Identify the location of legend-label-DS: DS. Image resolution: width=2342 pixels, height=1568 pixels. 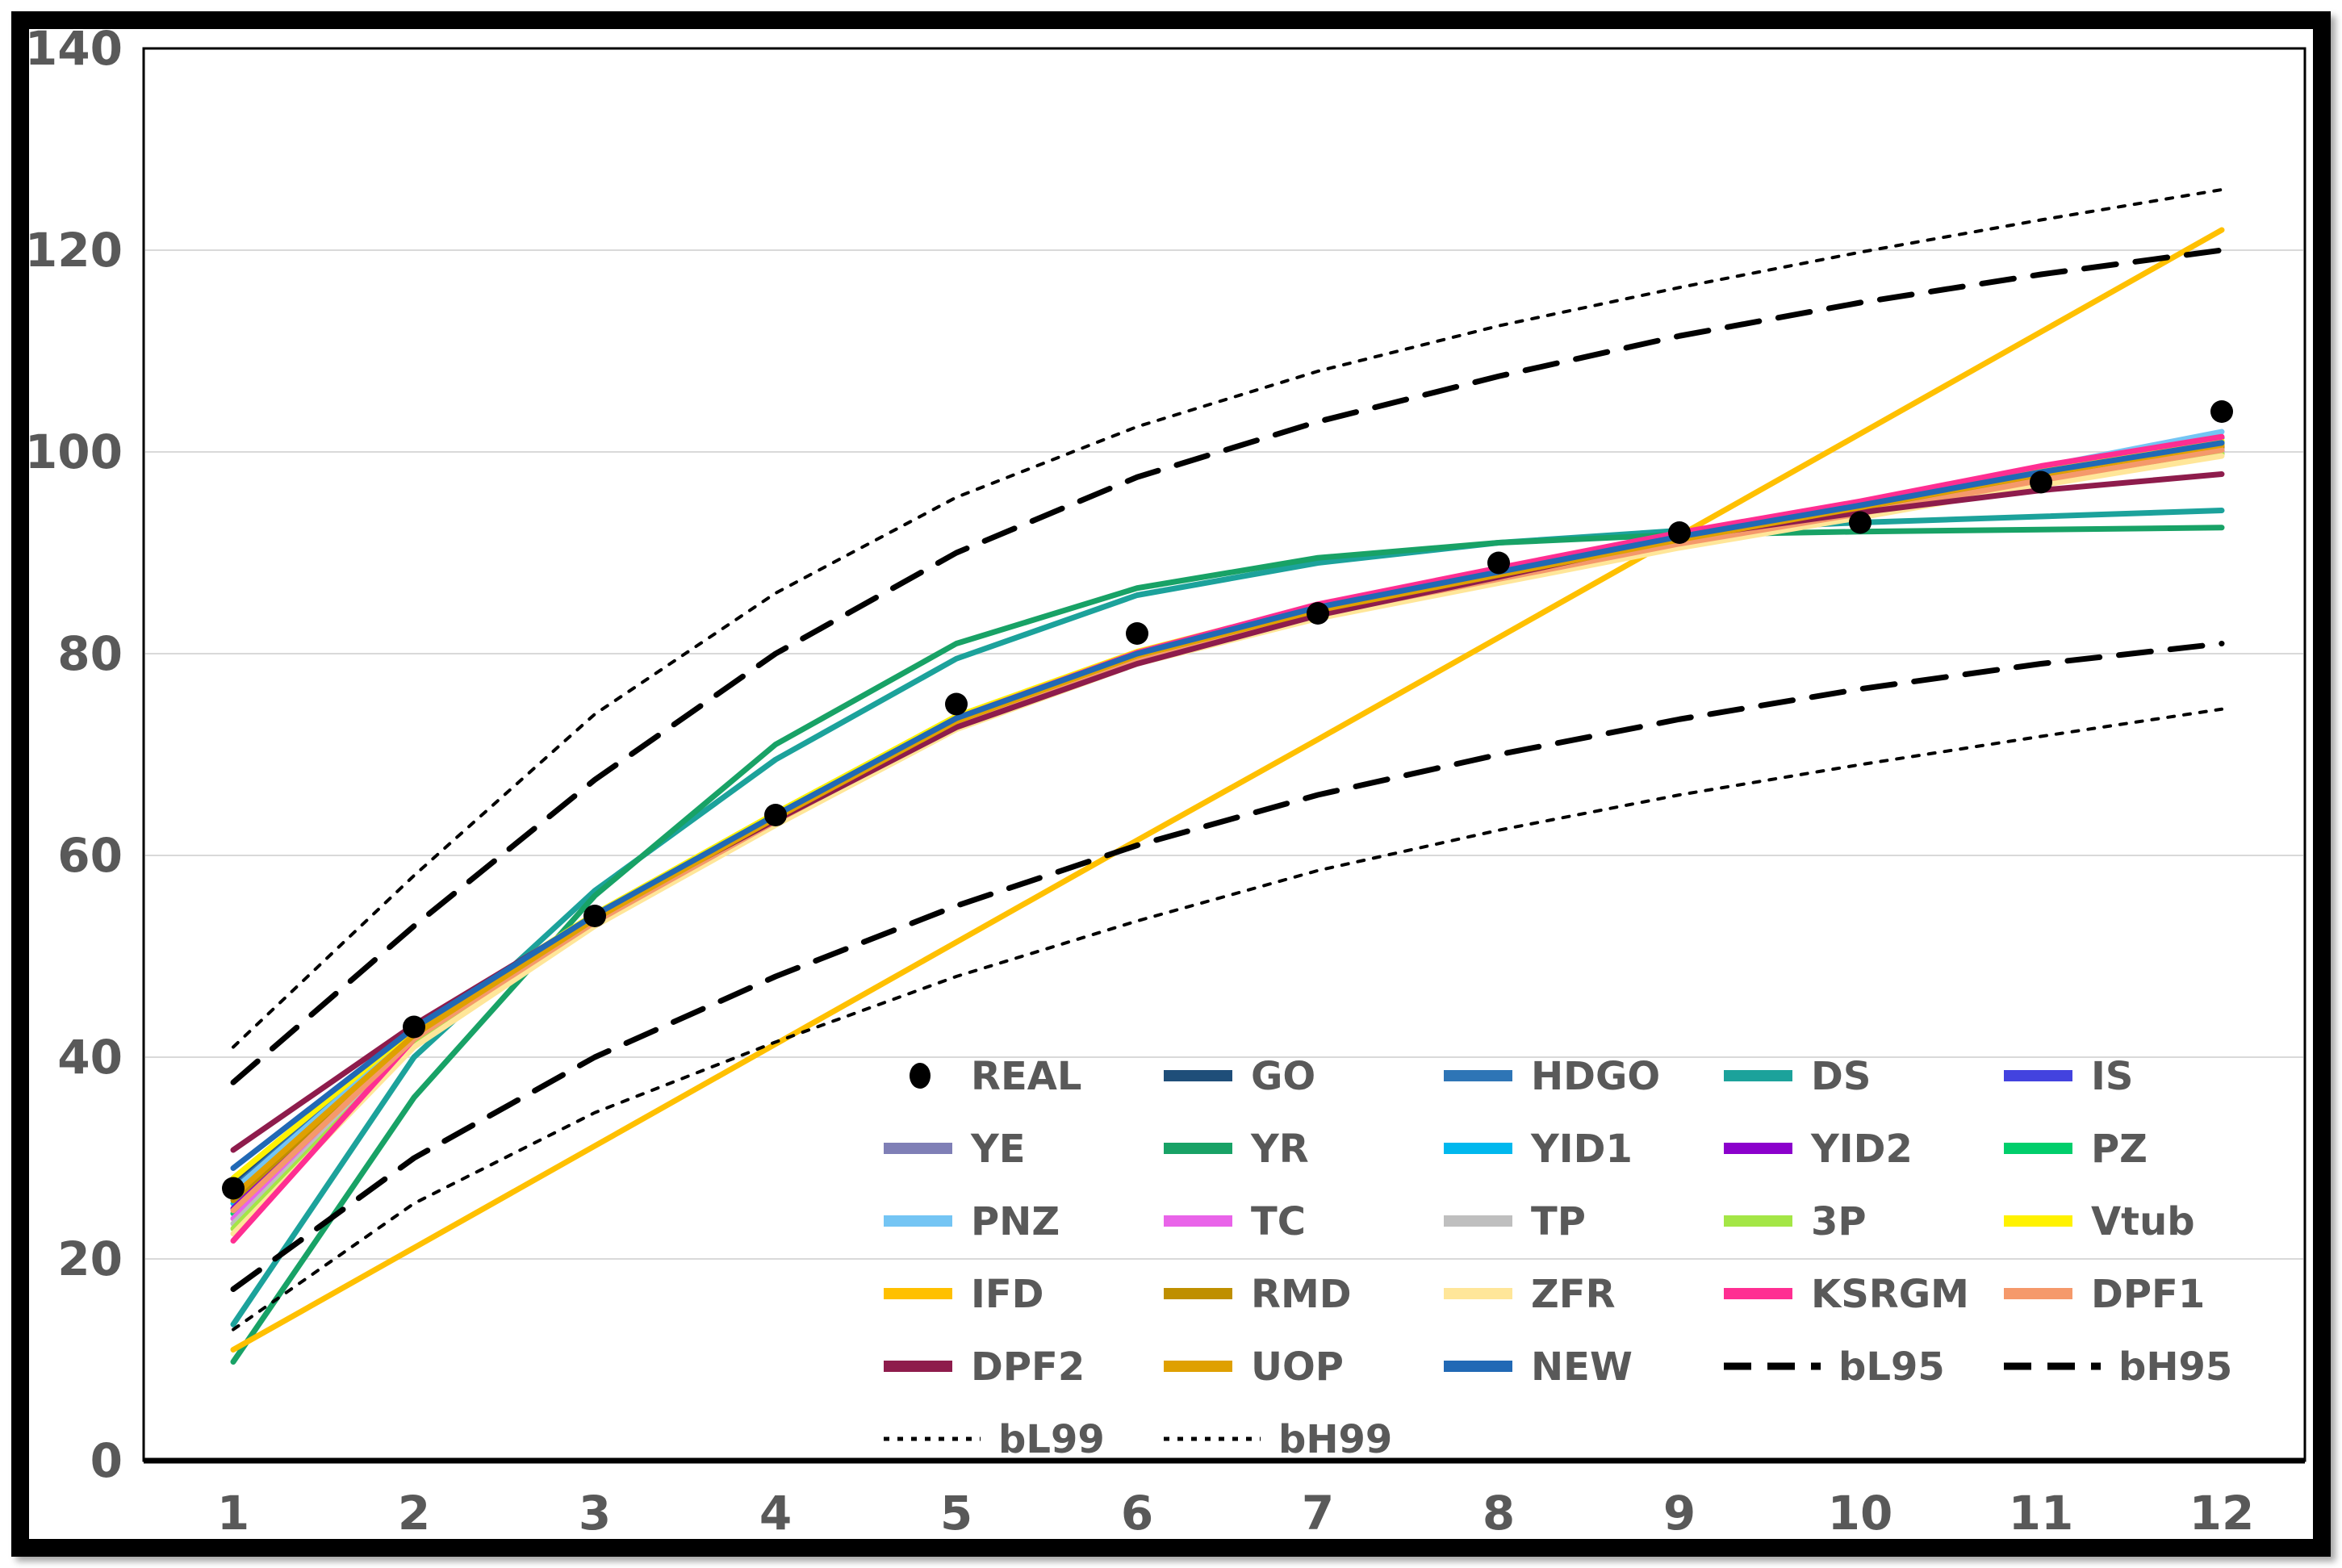
(1841, 1076).